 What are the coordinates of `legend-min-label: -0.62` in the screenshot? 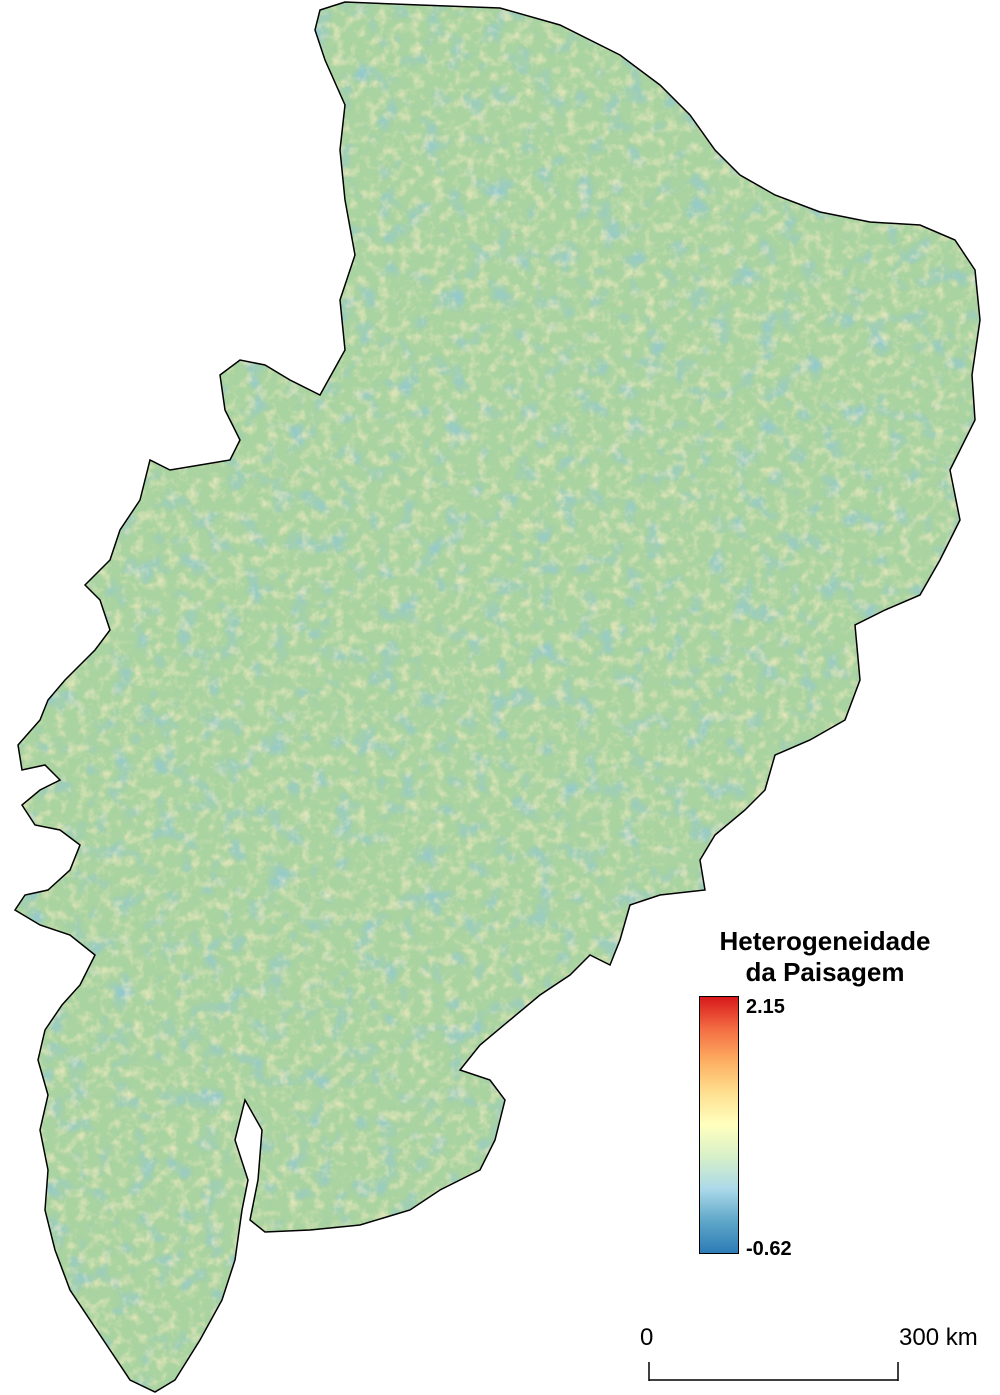 It's located at (769, 1249).